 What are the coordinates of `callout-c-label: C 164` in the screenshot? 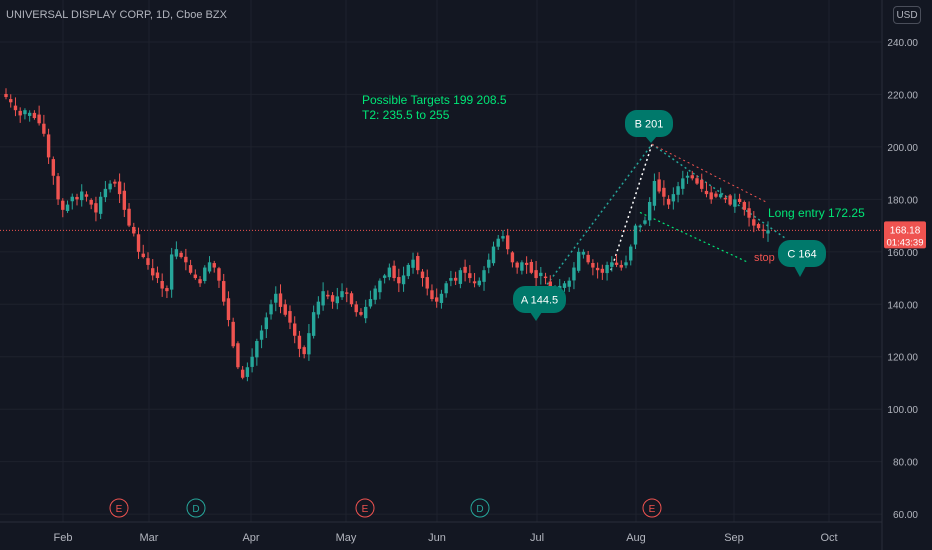 It's located at (801, 255).